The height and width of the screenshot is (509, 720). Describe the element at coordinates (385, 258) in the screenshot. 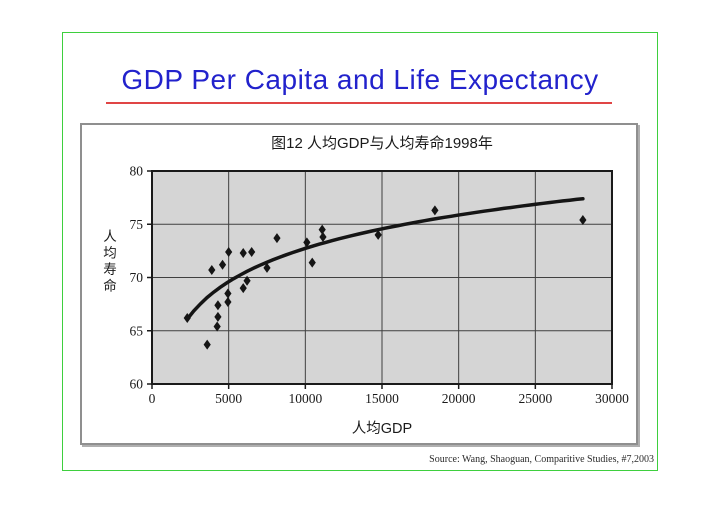

I see `trend-line` at that location.